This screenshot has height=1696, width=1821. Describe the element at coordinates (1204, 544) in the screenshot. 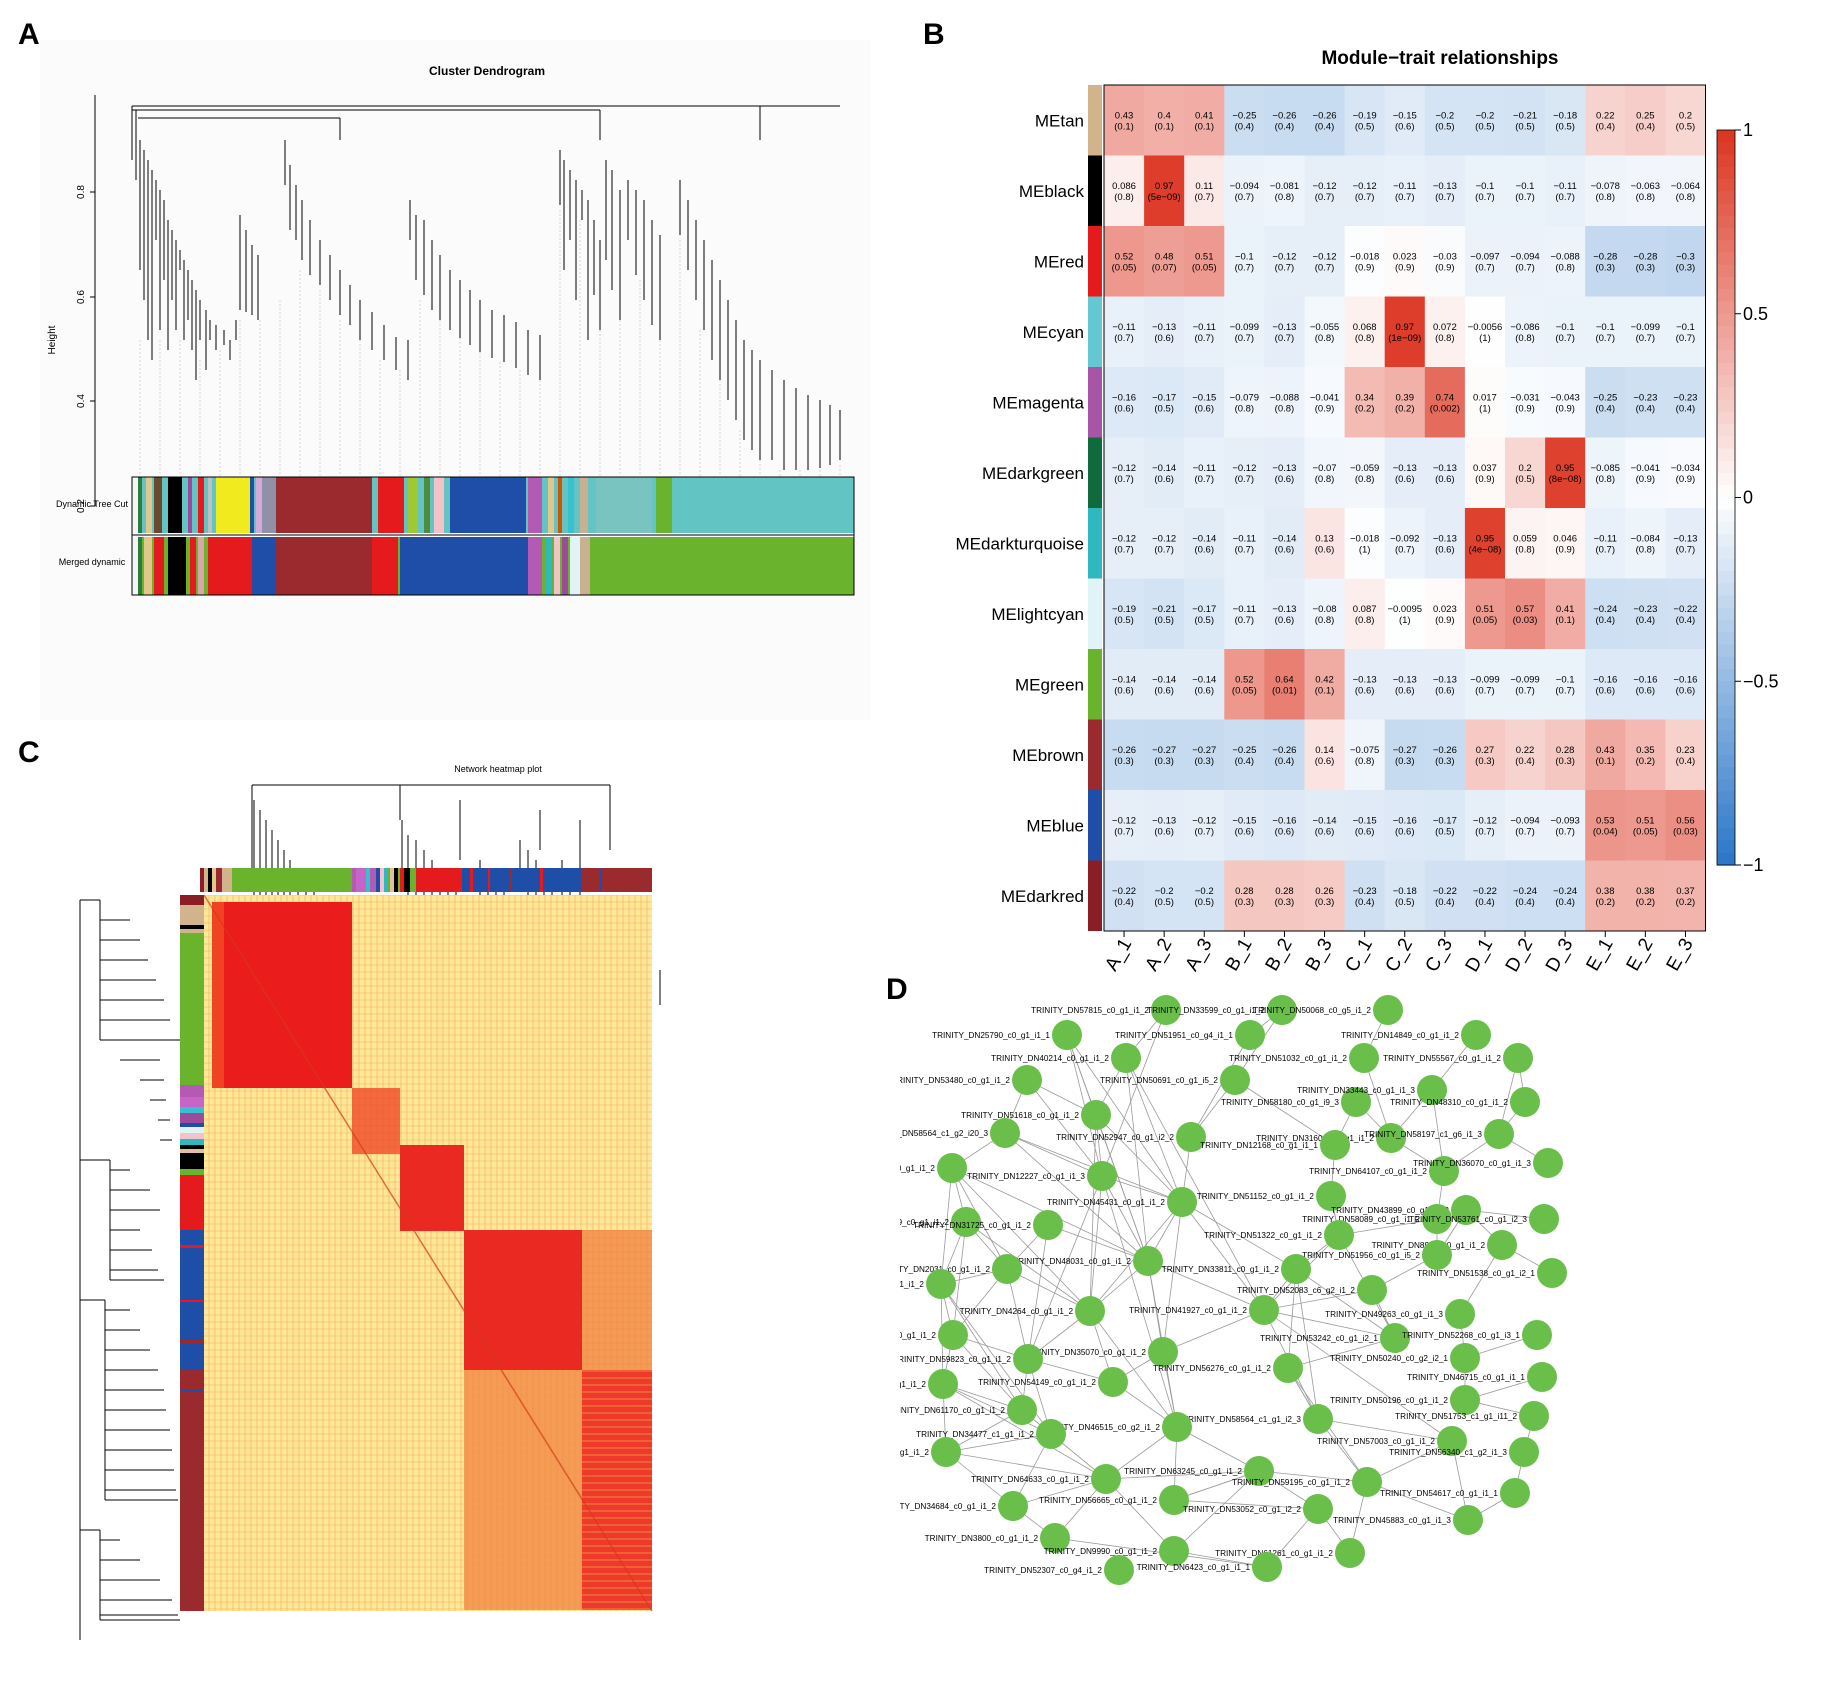

I see `cell-label: −0.14 (0.6)` at that location.